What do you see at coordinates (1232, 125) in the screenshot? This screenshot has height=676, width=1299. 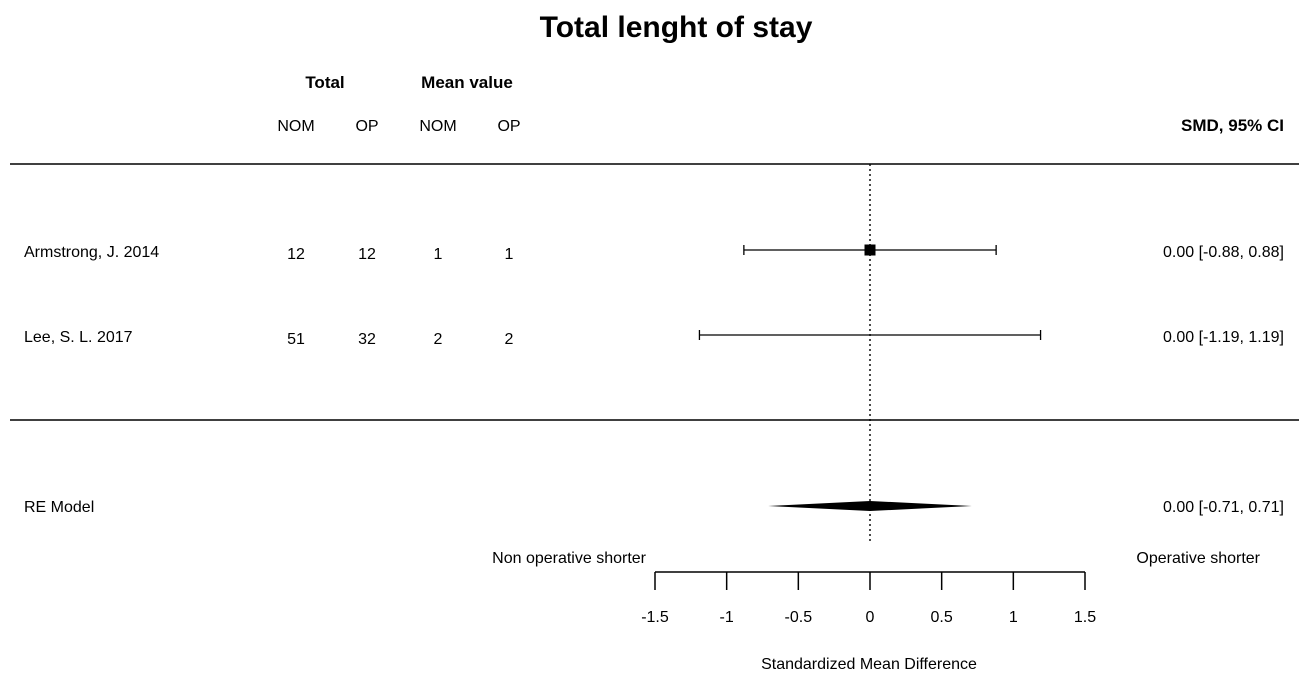 I see `header-smd-ci: SMD, 95% CI` at bounding box center [1232, 125].